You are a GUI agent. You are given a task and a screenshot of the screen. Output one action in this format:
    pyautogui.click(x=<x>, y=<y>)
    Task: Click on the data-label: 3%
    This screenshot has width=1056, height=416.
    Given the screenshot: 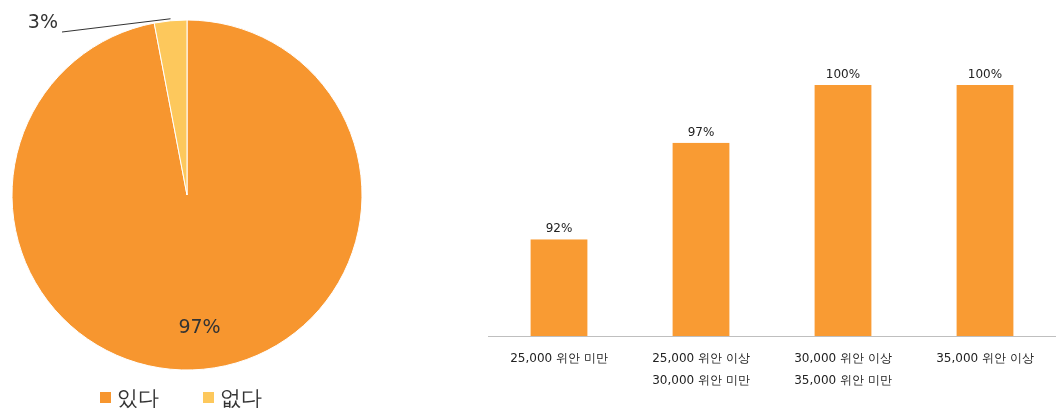 What is the action you would take?
    pyautogui.click(x=42, y=21)
    